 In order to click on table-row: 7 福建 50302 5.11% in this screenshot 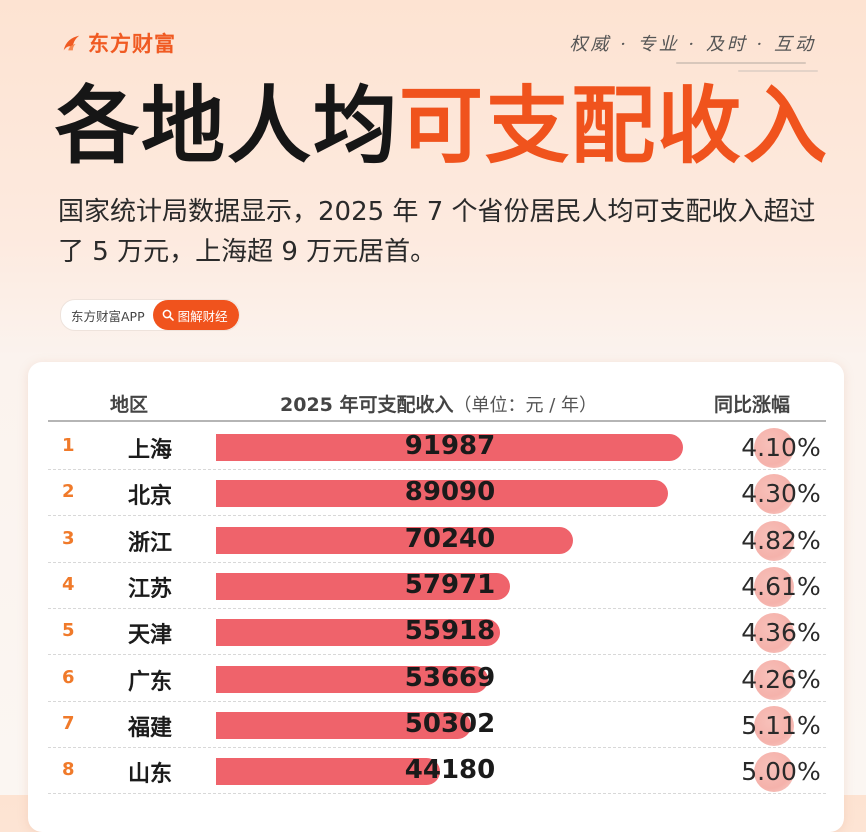, I will do `click(437, 725)`.